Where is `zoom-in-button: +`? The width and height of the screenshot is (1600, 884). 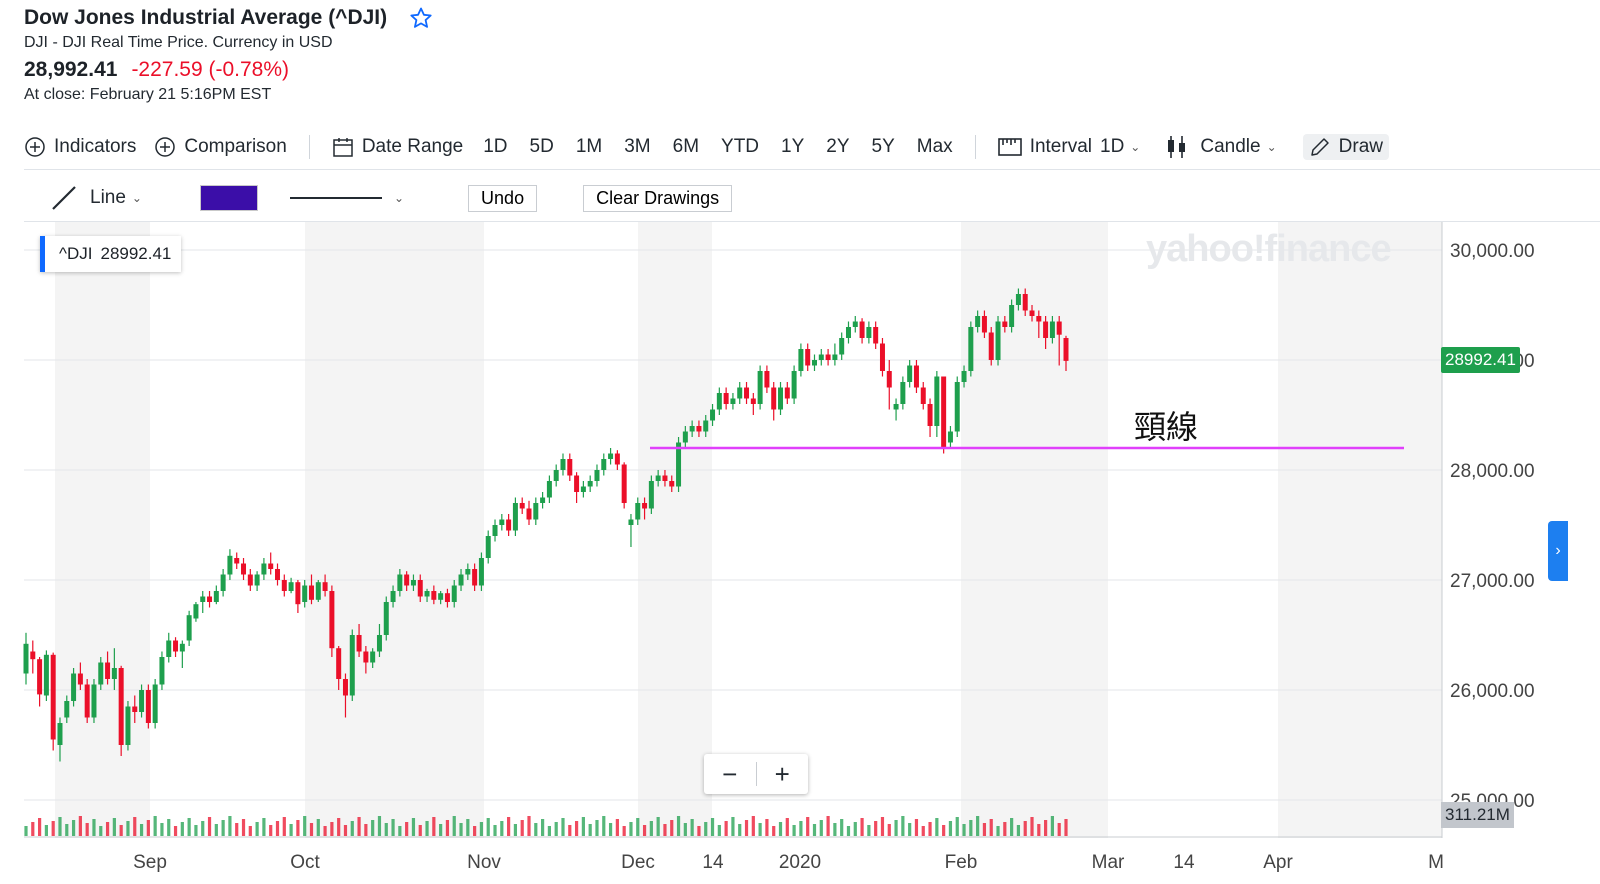
zoom-in-button: + is located at coordinates (782, 774).